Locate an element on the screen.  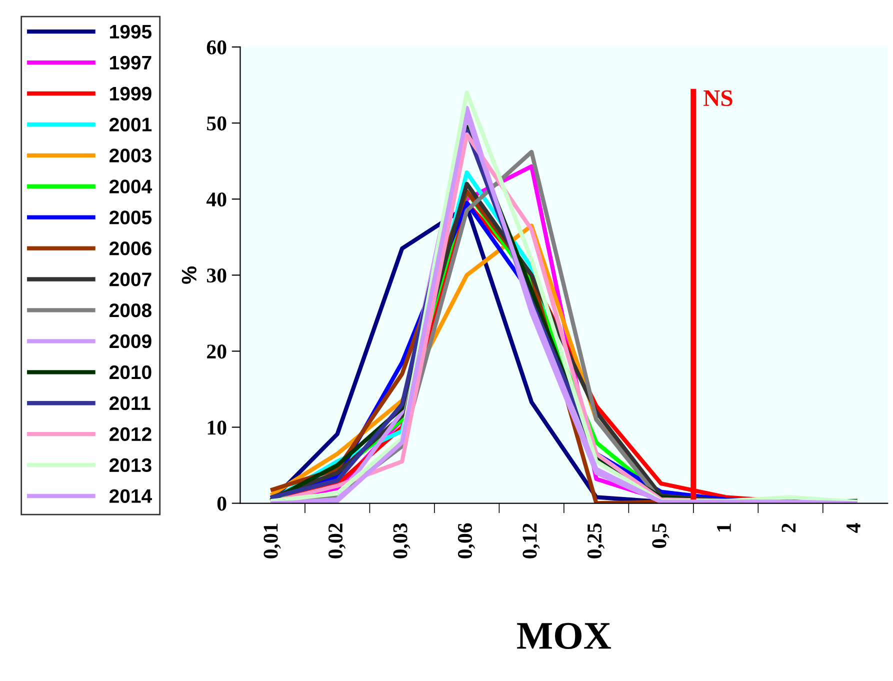
legend-label: 2012 is located at coordinates (131, 434).